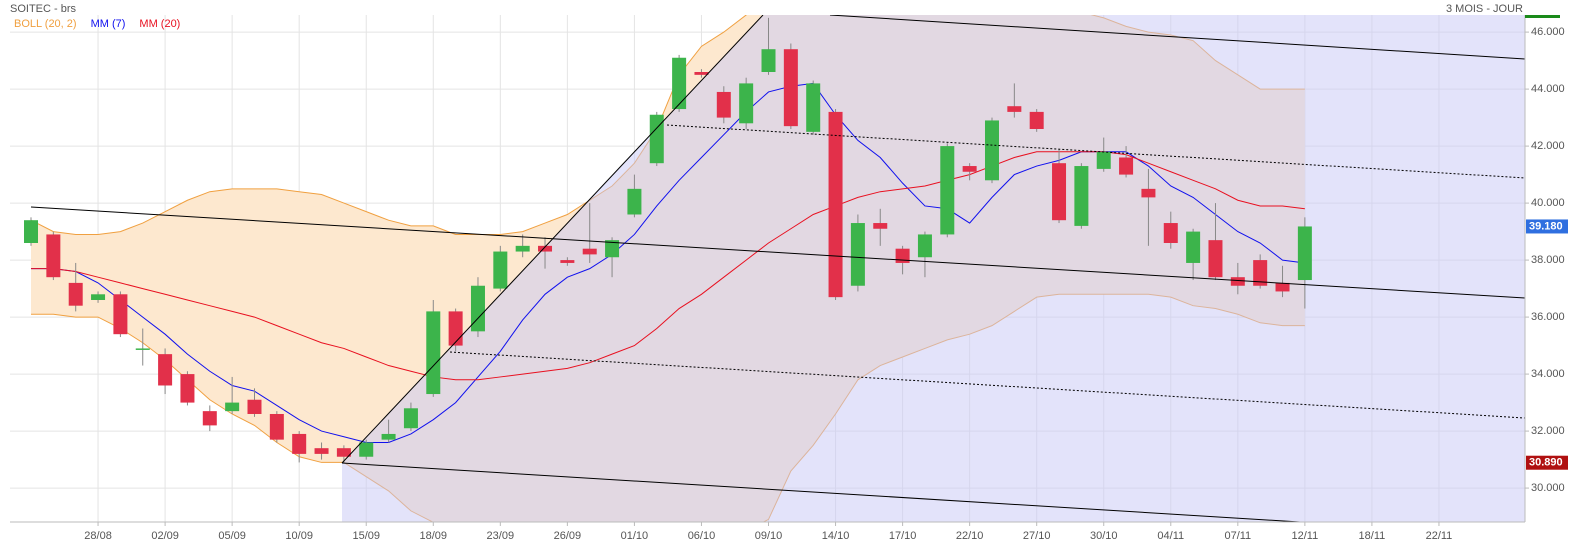 Image resolution: width=1593 pixels, height=555 pixels. What do you see at coordinates (1372, 536) in the screenshot?
I see `x-tick-label: 18/11` at bounding box center [1372, 536].